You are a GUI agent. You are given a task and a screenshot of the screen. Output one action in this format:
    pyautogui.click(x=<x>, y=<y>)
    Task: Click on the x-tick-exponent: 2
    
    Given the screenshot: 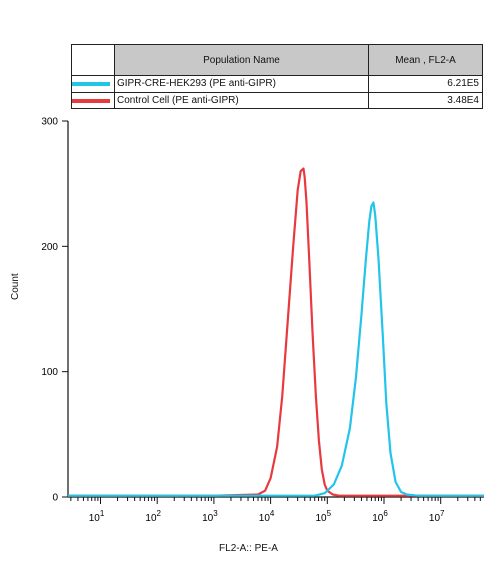 What is the action you would take?
    pyautogui.click(x=159, y=513)
    